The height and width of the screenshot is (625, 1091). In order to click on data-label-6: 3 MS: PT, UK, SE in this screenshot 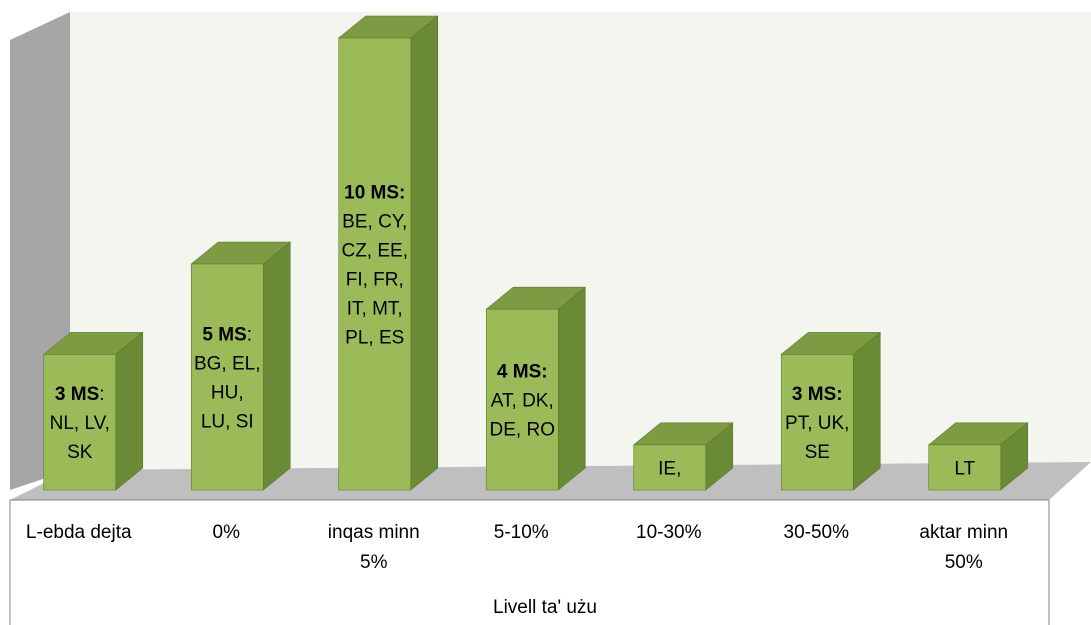, I will do `click(817, 423)`.